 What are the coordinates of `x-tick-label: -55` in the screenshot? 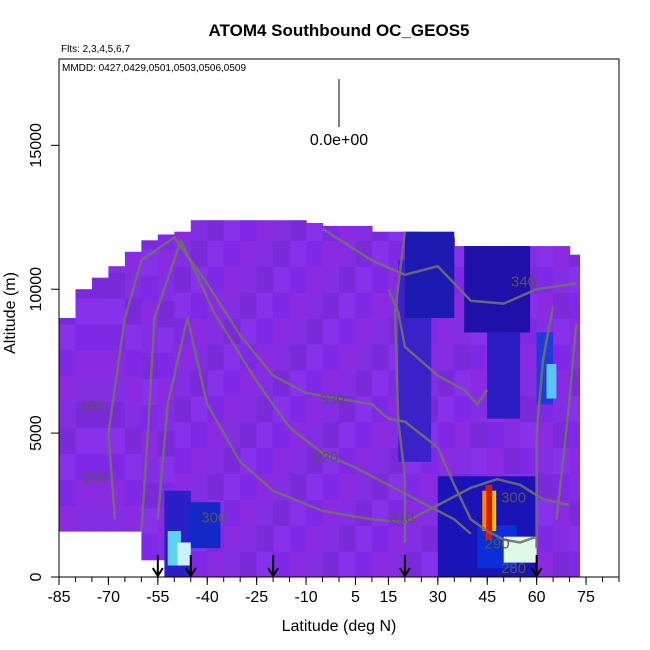 It's located at (157, 597).